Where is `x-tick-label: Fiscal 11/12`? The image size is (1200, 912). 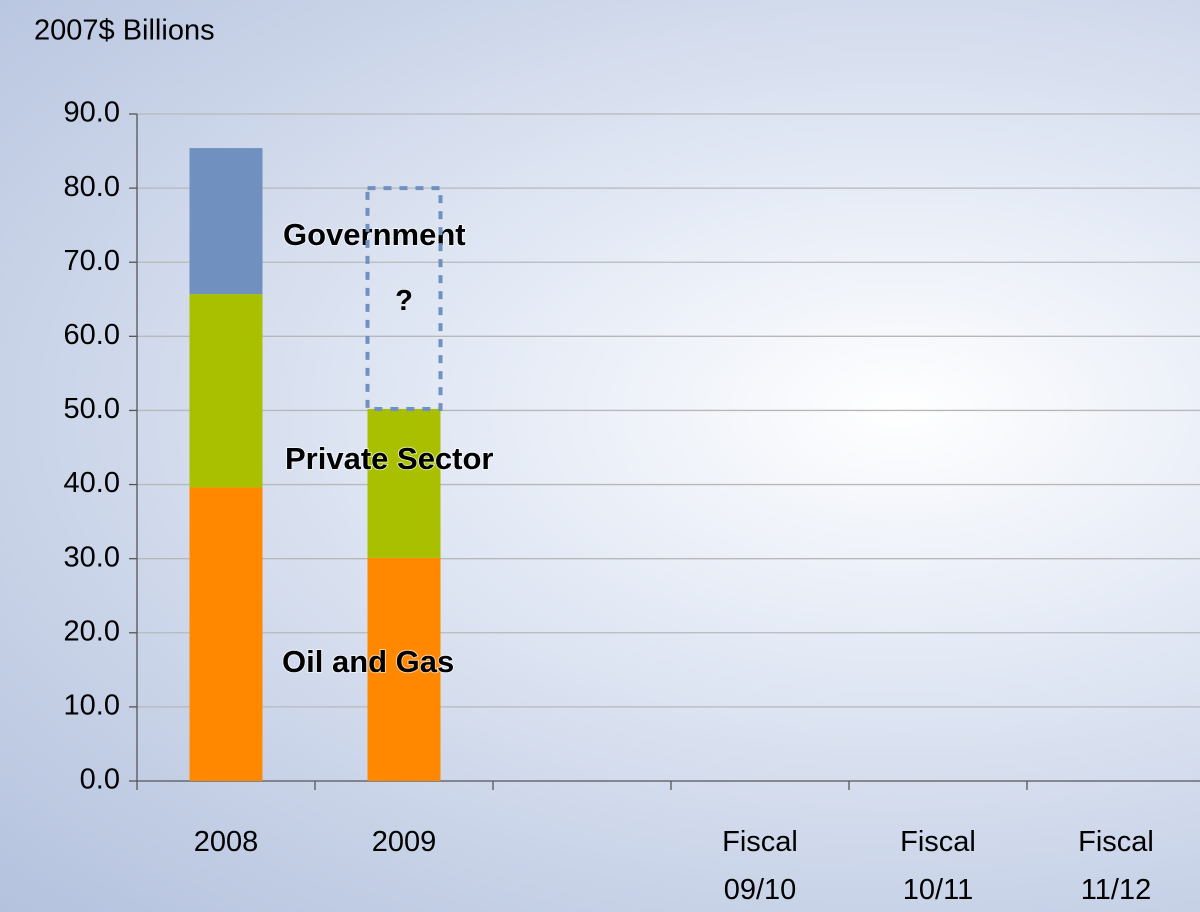 x-tick-label: Fiscal 11/12 is located at coordinates (1116, 866).